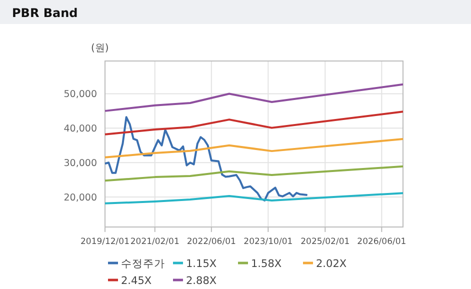 The width and height of the screenshot is (471, 289). I want to click on y-tick-label: 50,000, so click(80, 94).